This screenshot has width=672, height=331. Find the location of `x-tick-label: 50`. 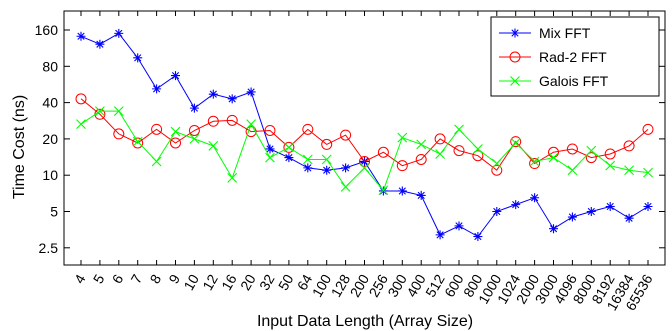

x-tick-label: 50 is located at coordinates (286, 282).